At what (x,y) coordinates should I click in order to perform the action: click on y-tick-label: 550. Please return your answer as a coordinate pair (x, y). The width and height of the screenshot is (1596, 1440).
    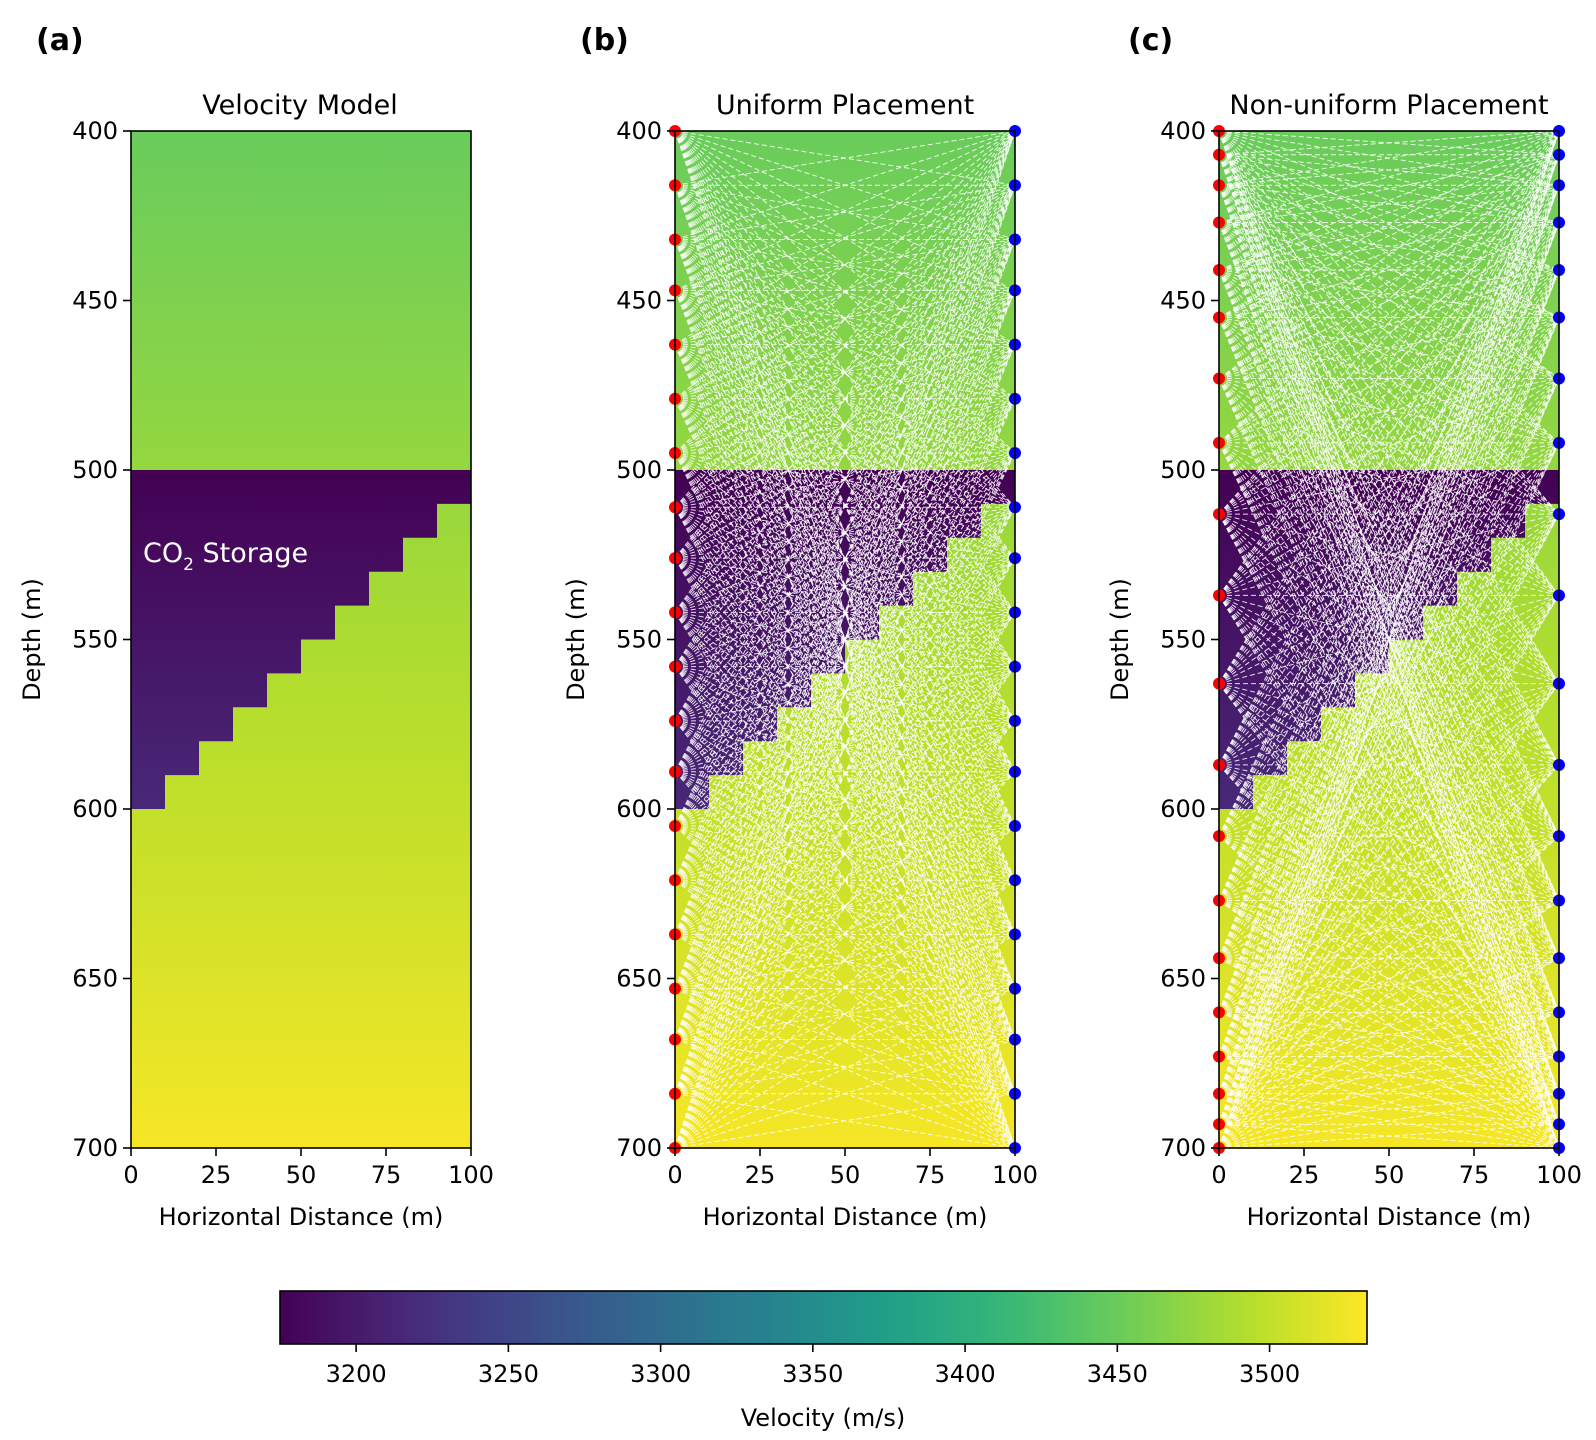
    Looking at the image, I should click on (95, 640).